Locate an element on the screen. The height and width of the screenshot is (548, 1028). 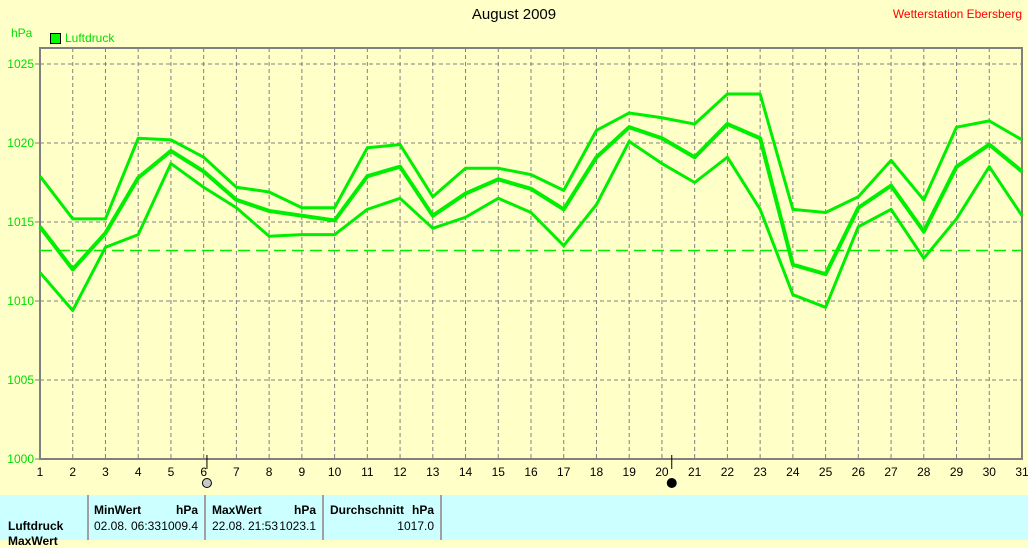
y-tick-label: 1000 is located at coordinates (20, 459).